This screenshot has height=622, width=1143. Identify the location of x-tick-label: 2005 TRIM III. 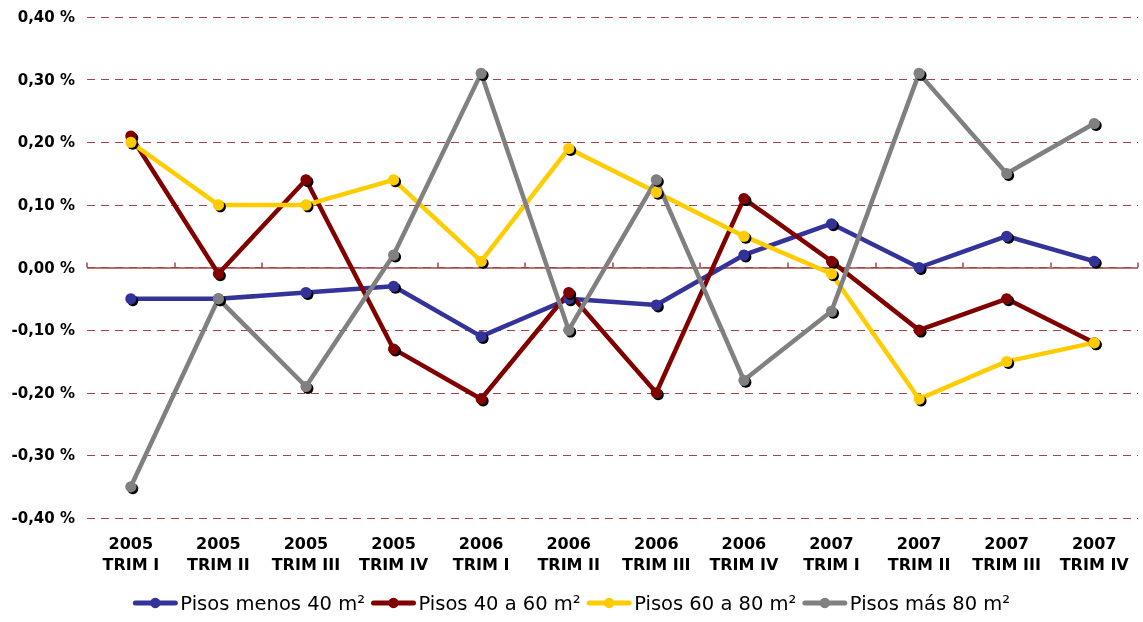
(306, 554).